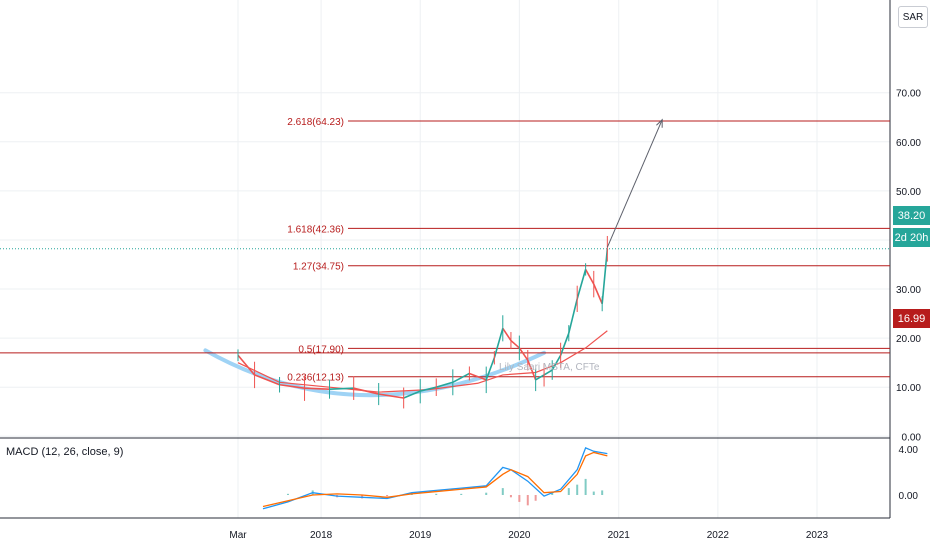 The height and width of the screenshot is (550, 932). What do you see at coordinates (549, 367) in the screenshot?
I see `author-watermark: Lily Saari MSTA, CFTe` at bounding box center [549, 367].